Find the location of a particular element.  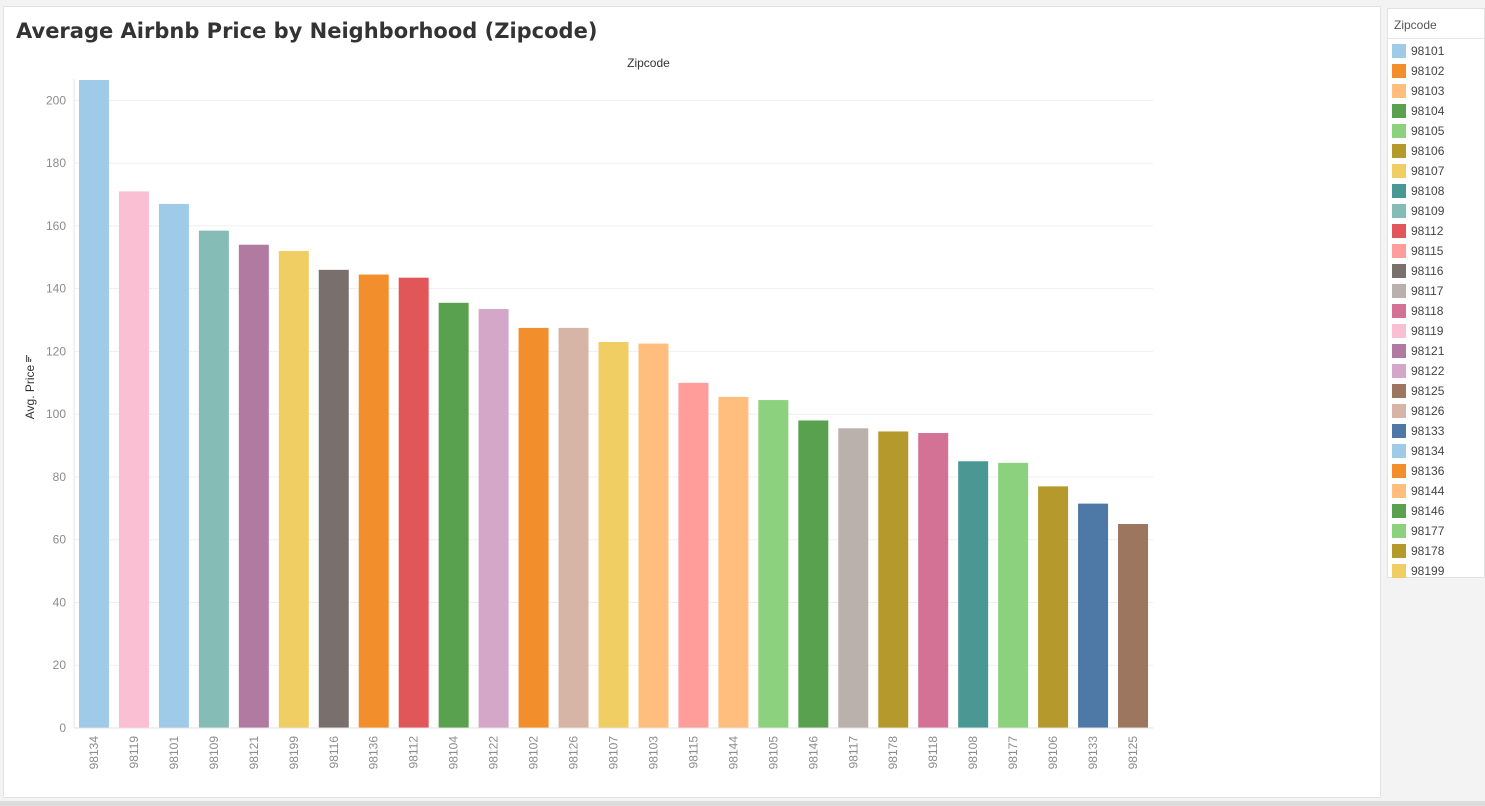

legend-item: 98121 is located at coordinates (1418, 351).